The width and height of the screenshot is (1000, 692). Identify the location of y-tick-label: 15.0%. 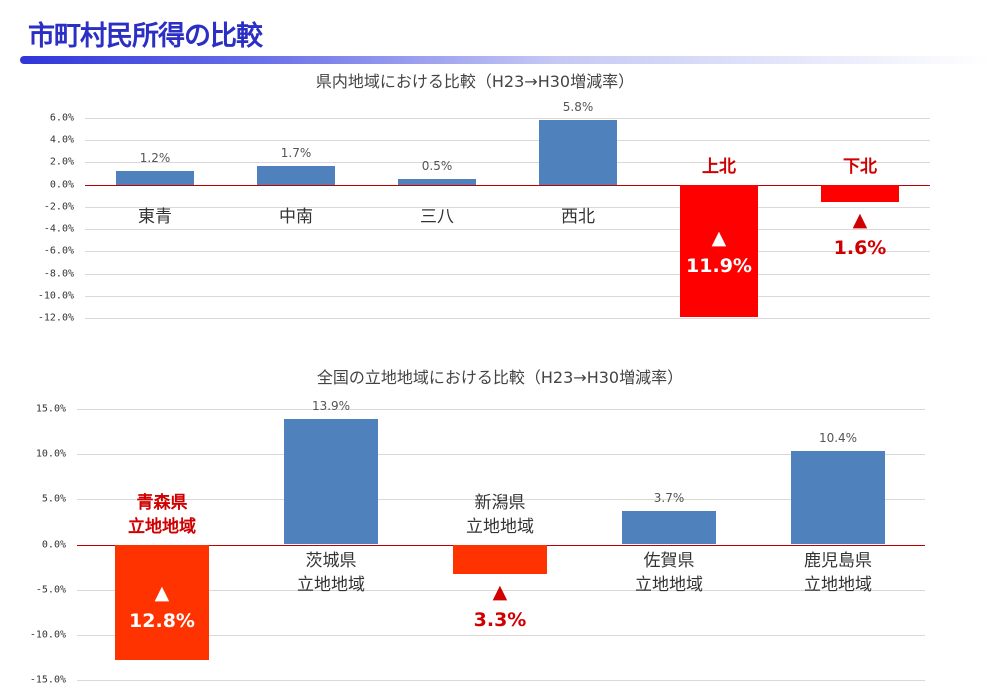
(50, 409).